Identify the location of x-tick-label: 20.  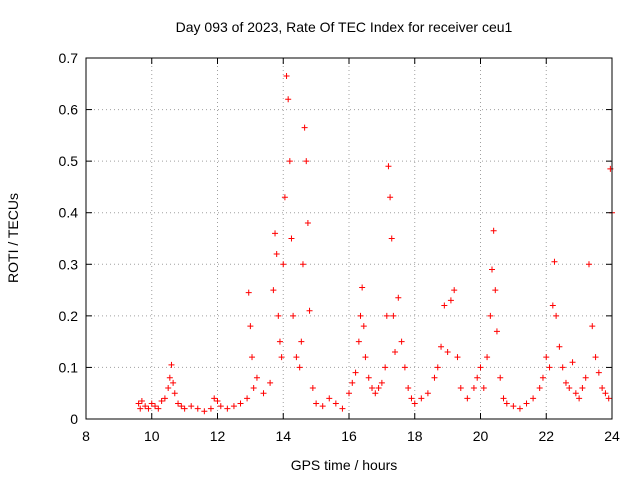
(481, 436).